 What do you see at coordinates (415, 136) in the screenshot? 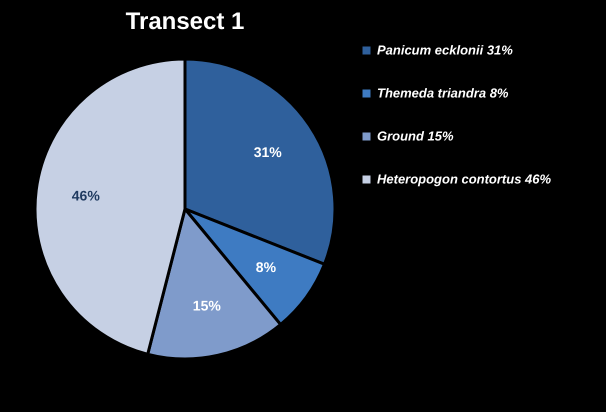
I see `legend-label: Ground 15%` at bounding box center [415, 136].